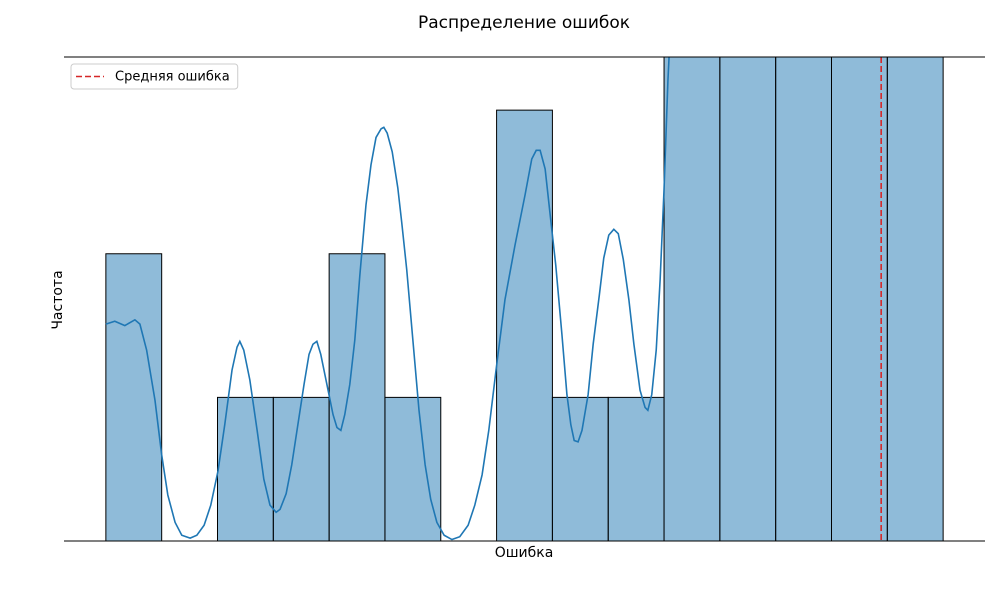  What do you see at coordinates (172, 77) in the screenshot?
I see `legend-label: Средняя ошибка` at bounding box center [172, 77].